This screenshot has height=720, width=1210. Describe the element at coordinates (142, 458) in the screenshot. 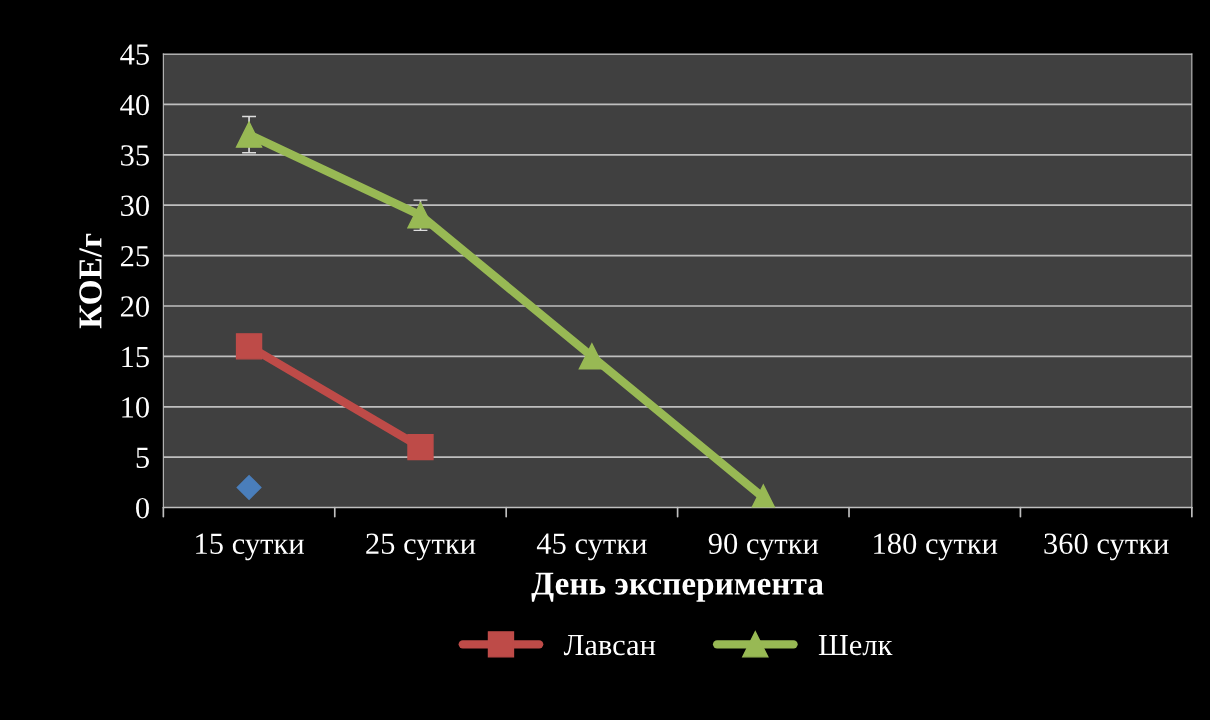

I see `y-tick-label: 5` at that location.